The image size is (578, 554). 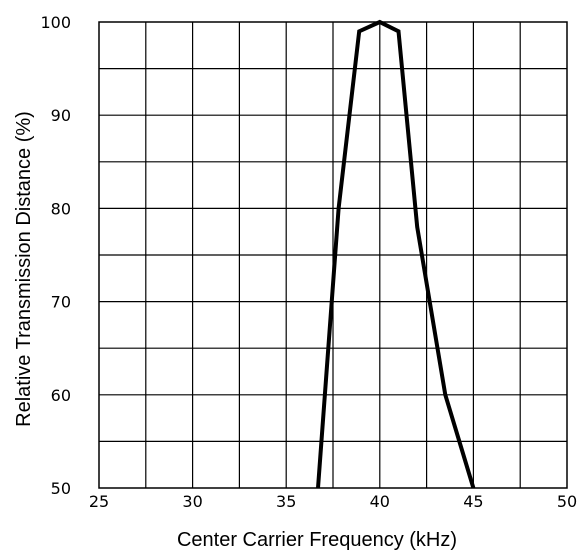 I want to click on y-tick-label: 70, so click(x=61, y=302).